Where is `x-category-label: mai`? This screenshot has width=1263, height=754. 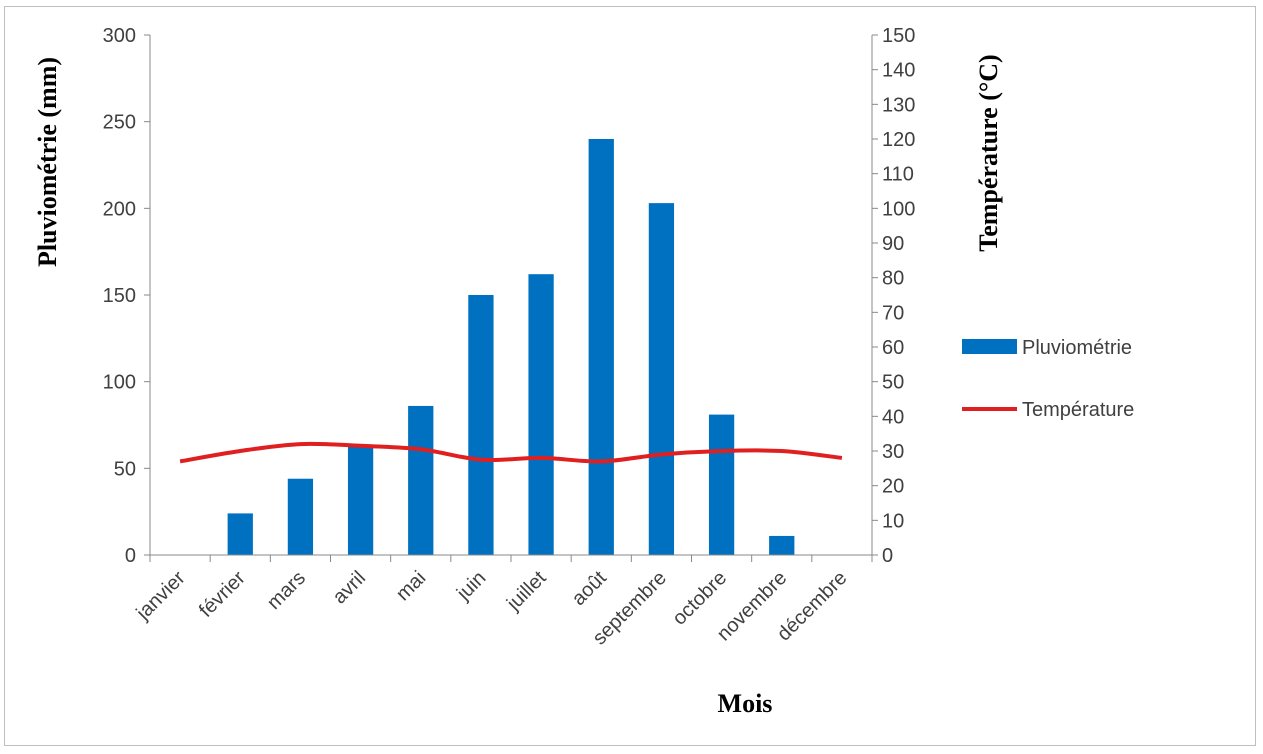
x-category-label: mai is located at coordinates (411, 586).